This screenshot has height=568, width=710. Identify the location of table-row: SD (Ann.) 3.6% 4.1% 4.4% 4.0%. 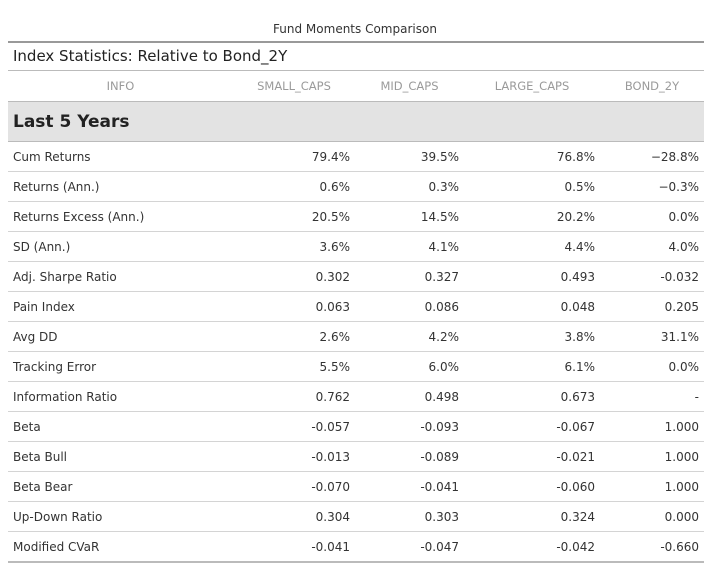
(356, 246).